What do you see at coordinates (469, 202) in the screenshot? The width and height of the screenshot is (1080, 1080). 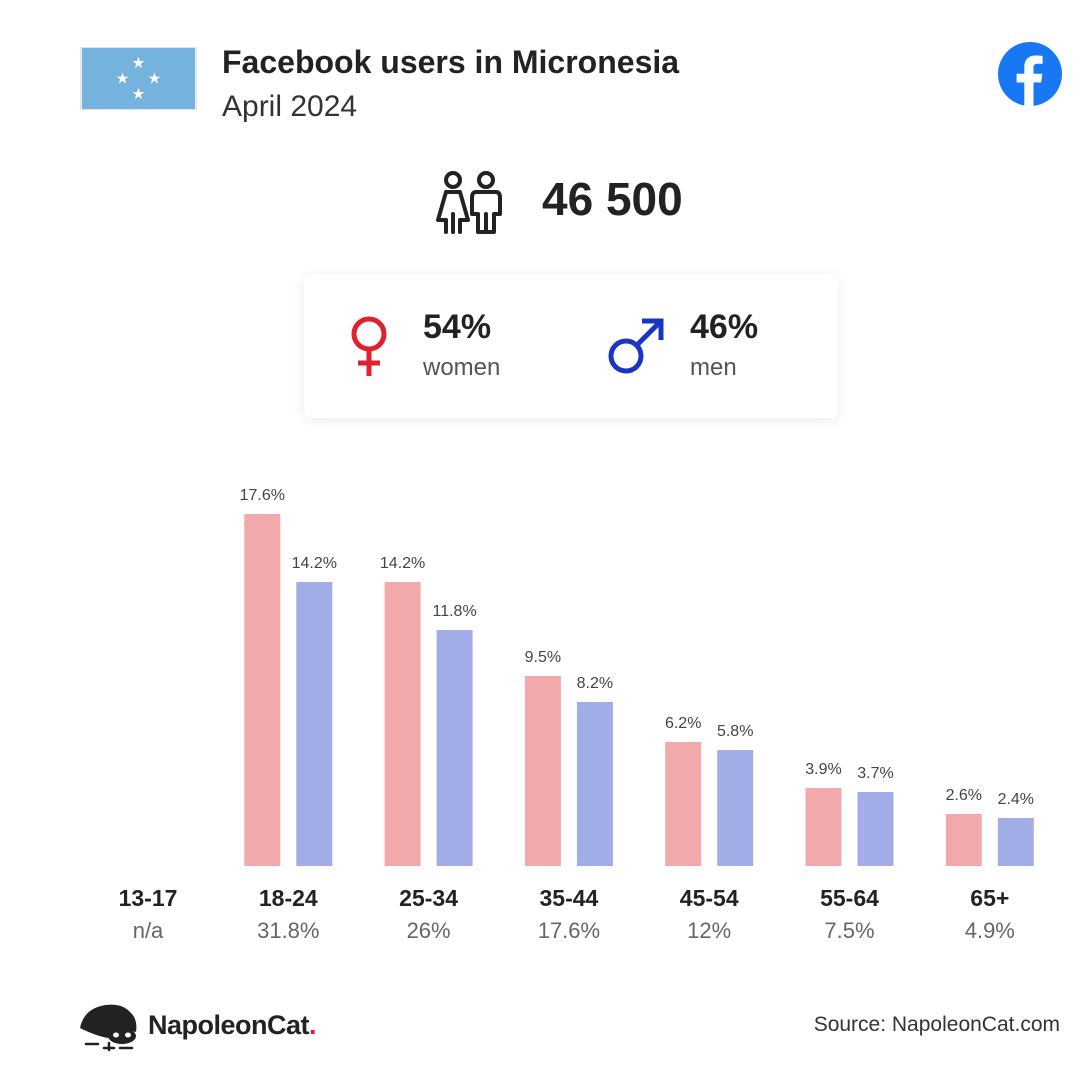 I see `users-icon` at bounding box center [469, 202].